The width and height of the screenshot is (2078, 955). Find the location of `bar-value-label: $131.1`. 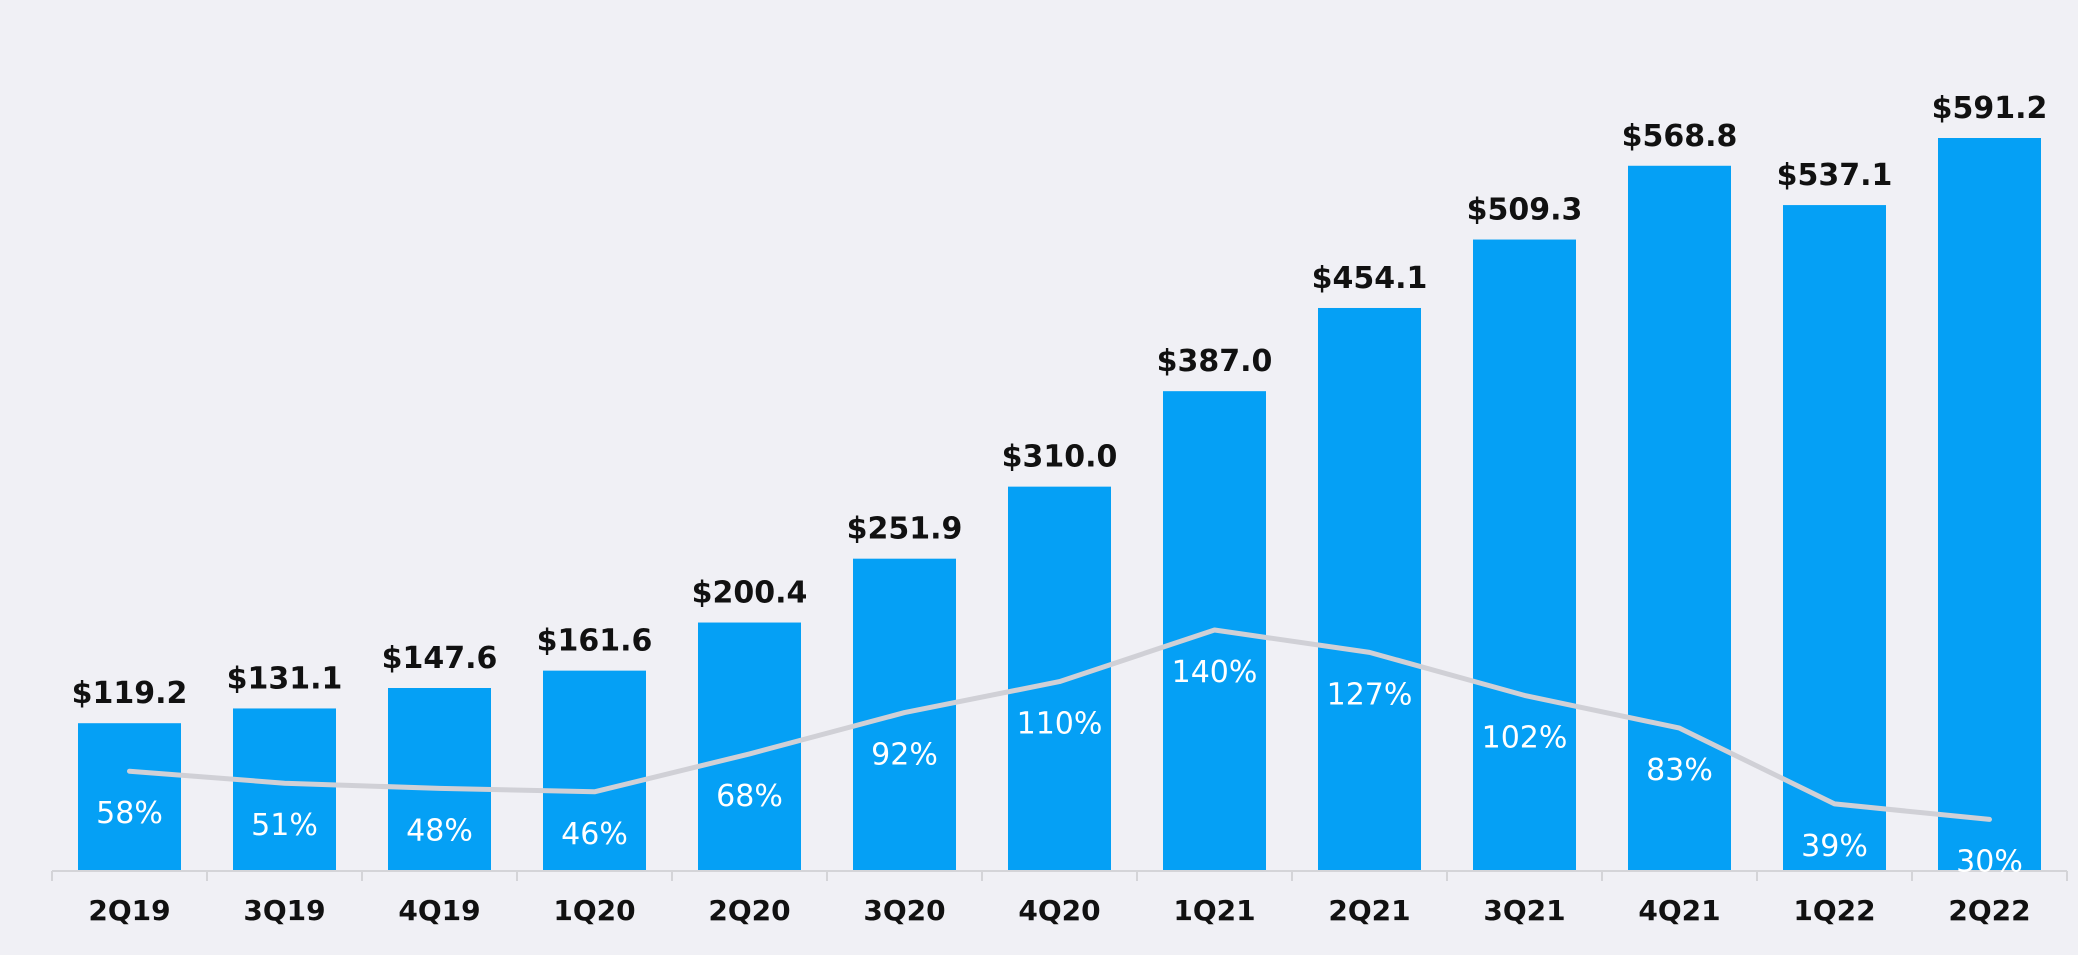

bar-value-label: $131.1 is located at coordinates (285, 678).